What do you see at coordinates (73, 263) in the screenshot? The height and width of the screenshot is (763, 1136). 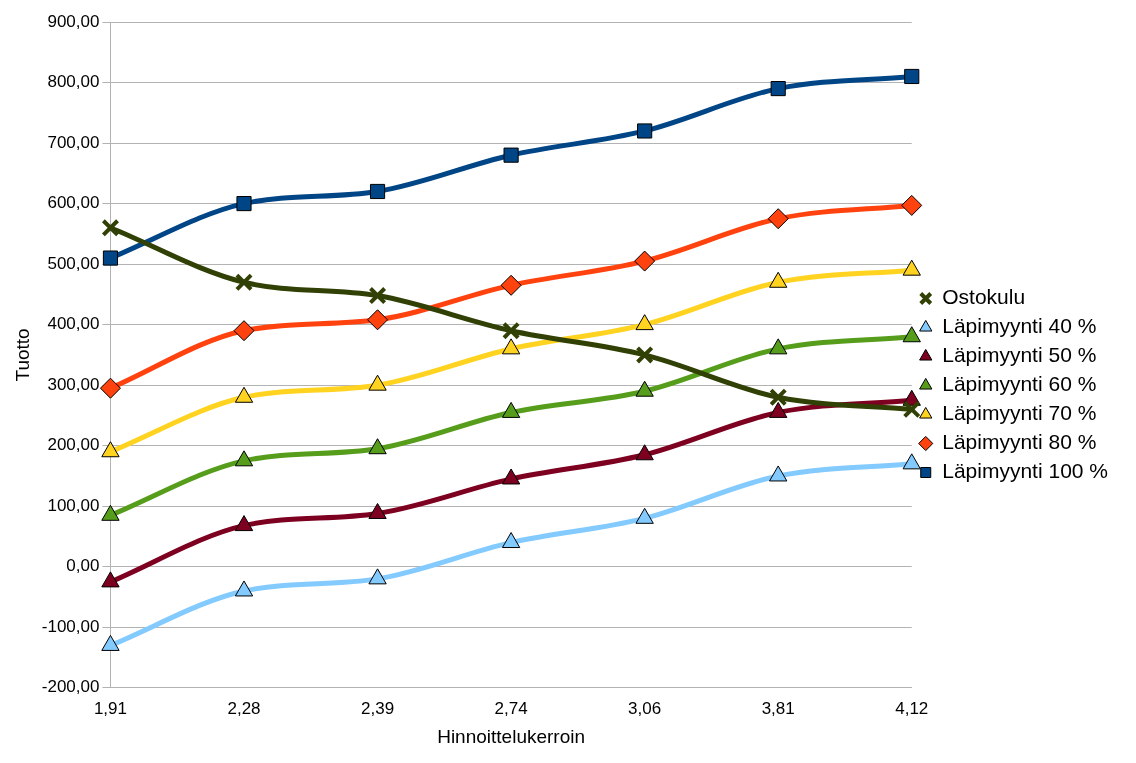 I see `y-tick-label: 500,00` at bounding box center [73, 263].